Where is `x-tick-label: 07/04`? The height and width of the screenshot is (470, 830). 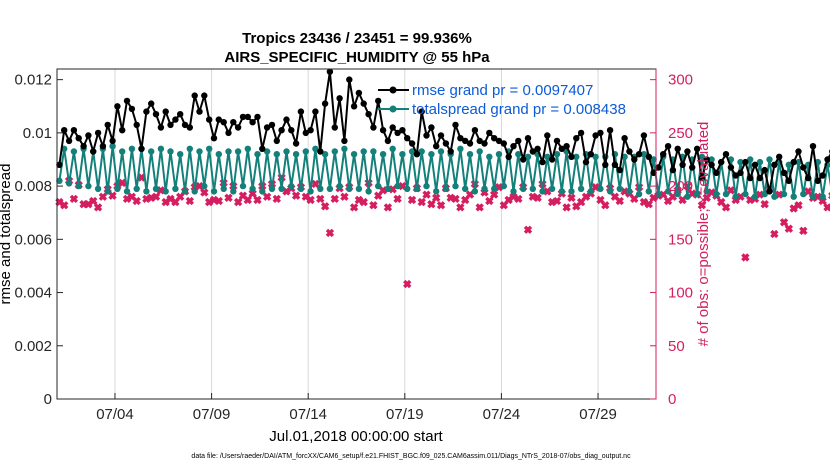 x-tick-label: 07/04 is located at coordinates (115, 414).